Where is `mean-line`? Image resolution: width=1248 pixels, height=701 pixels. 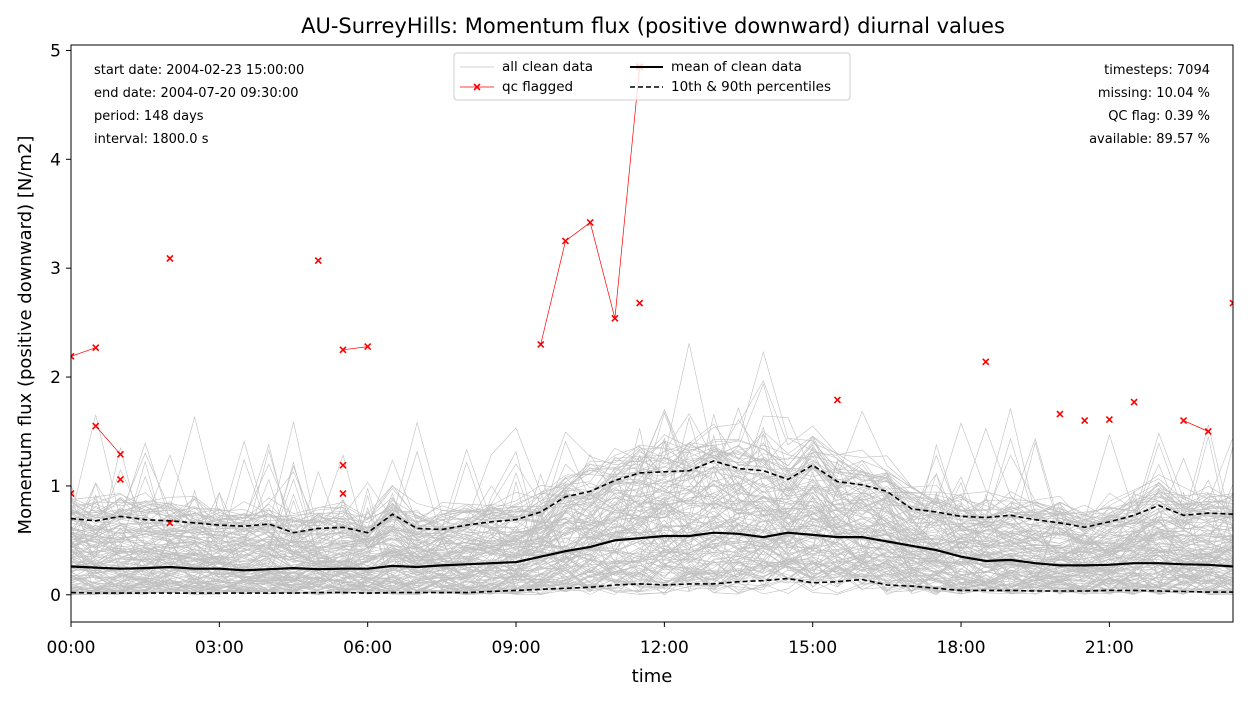 mean-line is located at coordinates (652, 551).